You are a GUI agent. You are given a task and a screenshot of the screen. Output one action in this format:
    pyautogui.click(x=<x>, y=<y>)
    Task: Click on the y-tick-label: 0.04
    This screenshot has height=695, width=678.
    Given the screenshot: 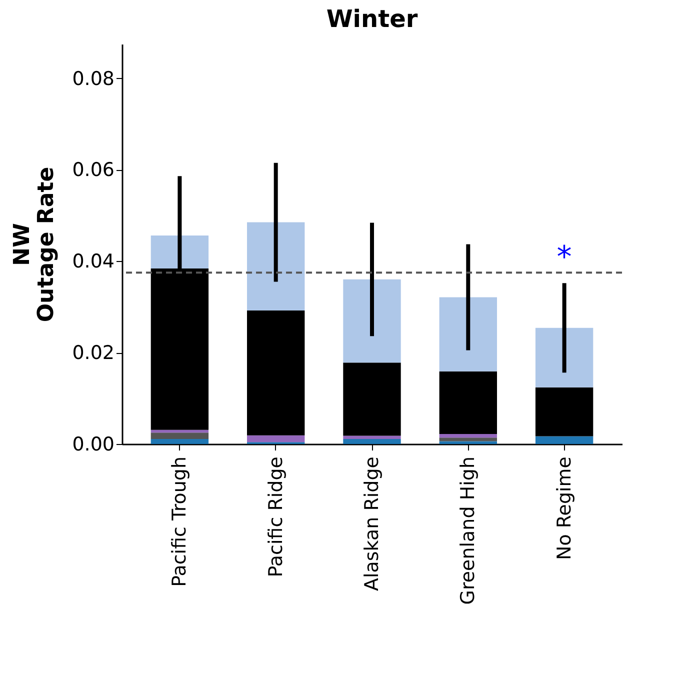 What is the action you would take?
    pyautogui.click(x=93, y=261)
    